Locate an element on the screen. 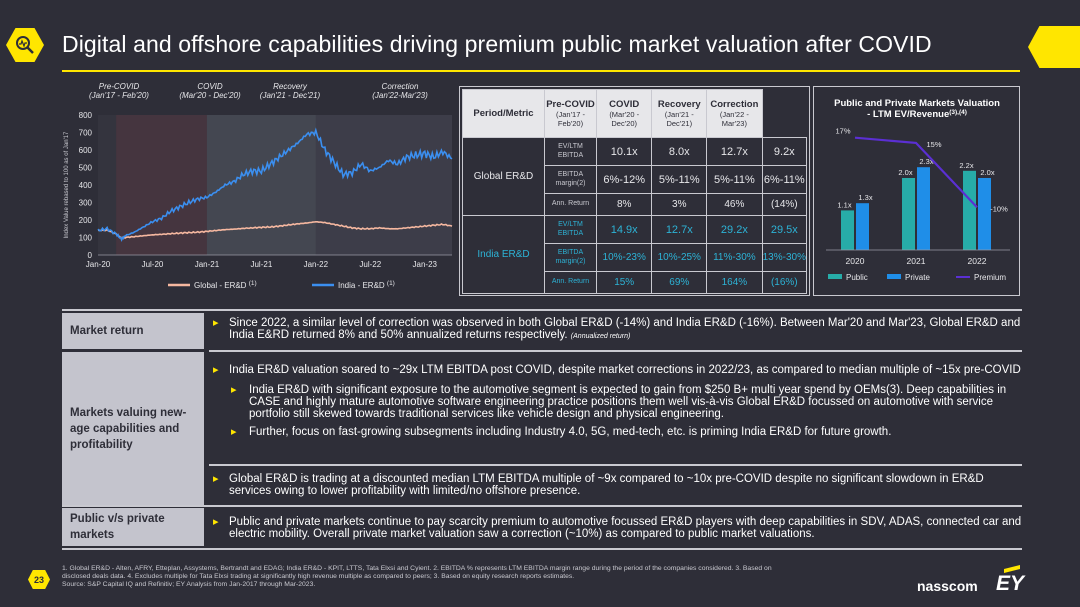  x-category-label: 2022 is located at coordinates (977, 261).